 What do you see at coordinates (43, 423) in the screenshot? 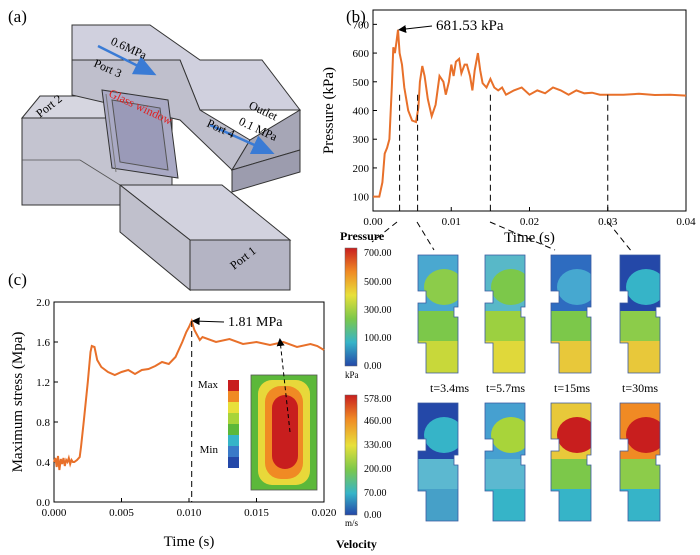
I see `y-tick-label: 0.8` at bounding box center [43, 423].